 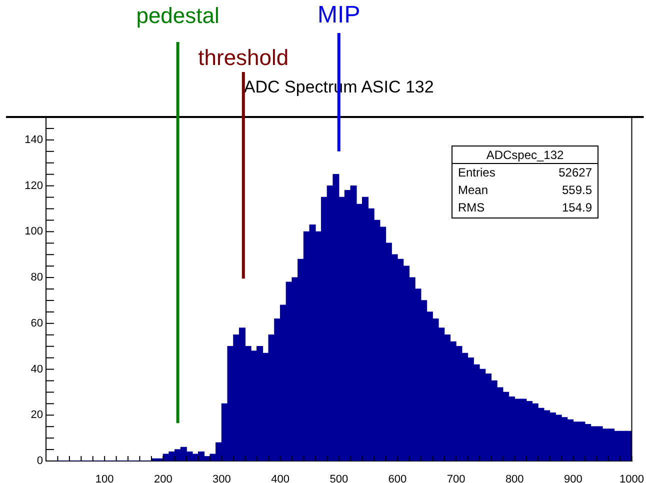 What do you see at coordinates (525, 155) in the screenshot?
I see `annotation: ADCspec_132` at bounding box center [525, 155].